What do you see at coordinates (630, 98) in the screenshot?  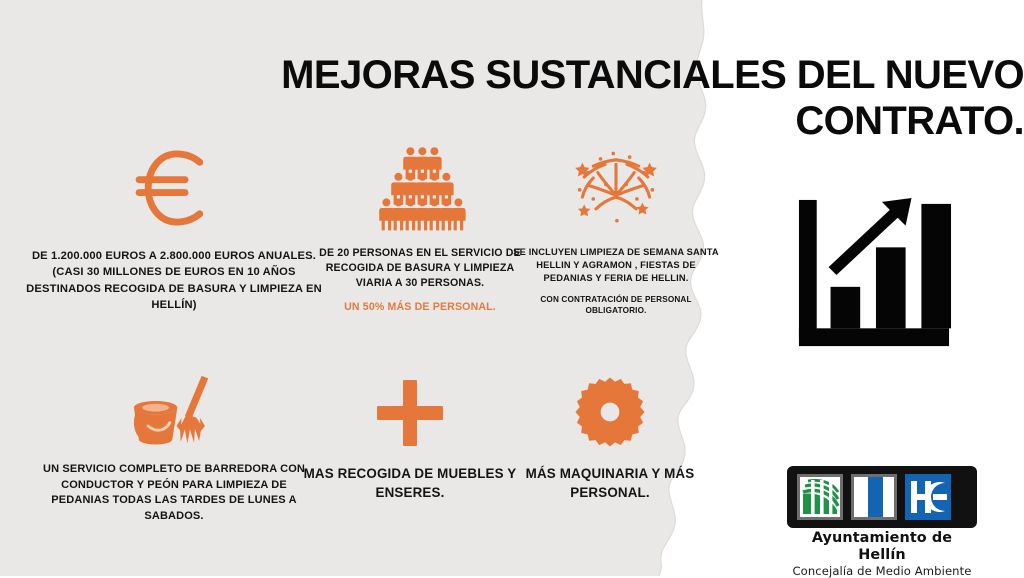 I see `page-title: MEJORAS SUSTANCIALES DEL NUEVO CONTRATO.` at bounding box center [630, 98].